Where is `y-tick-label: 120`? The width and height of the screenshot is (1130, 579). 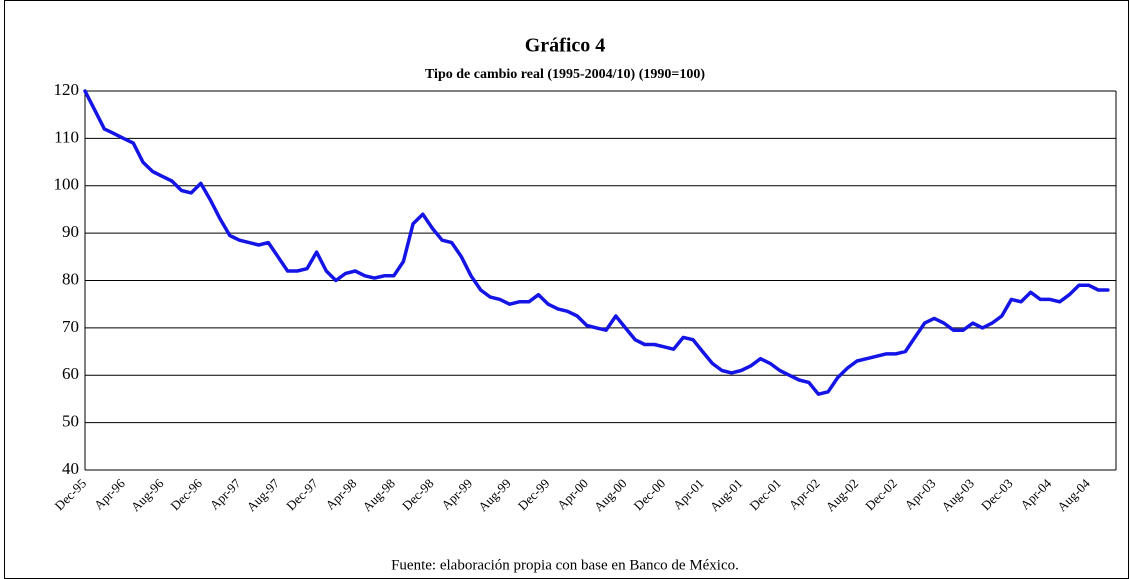 y-tick-label: 120 is located at coordinates (67, 89).